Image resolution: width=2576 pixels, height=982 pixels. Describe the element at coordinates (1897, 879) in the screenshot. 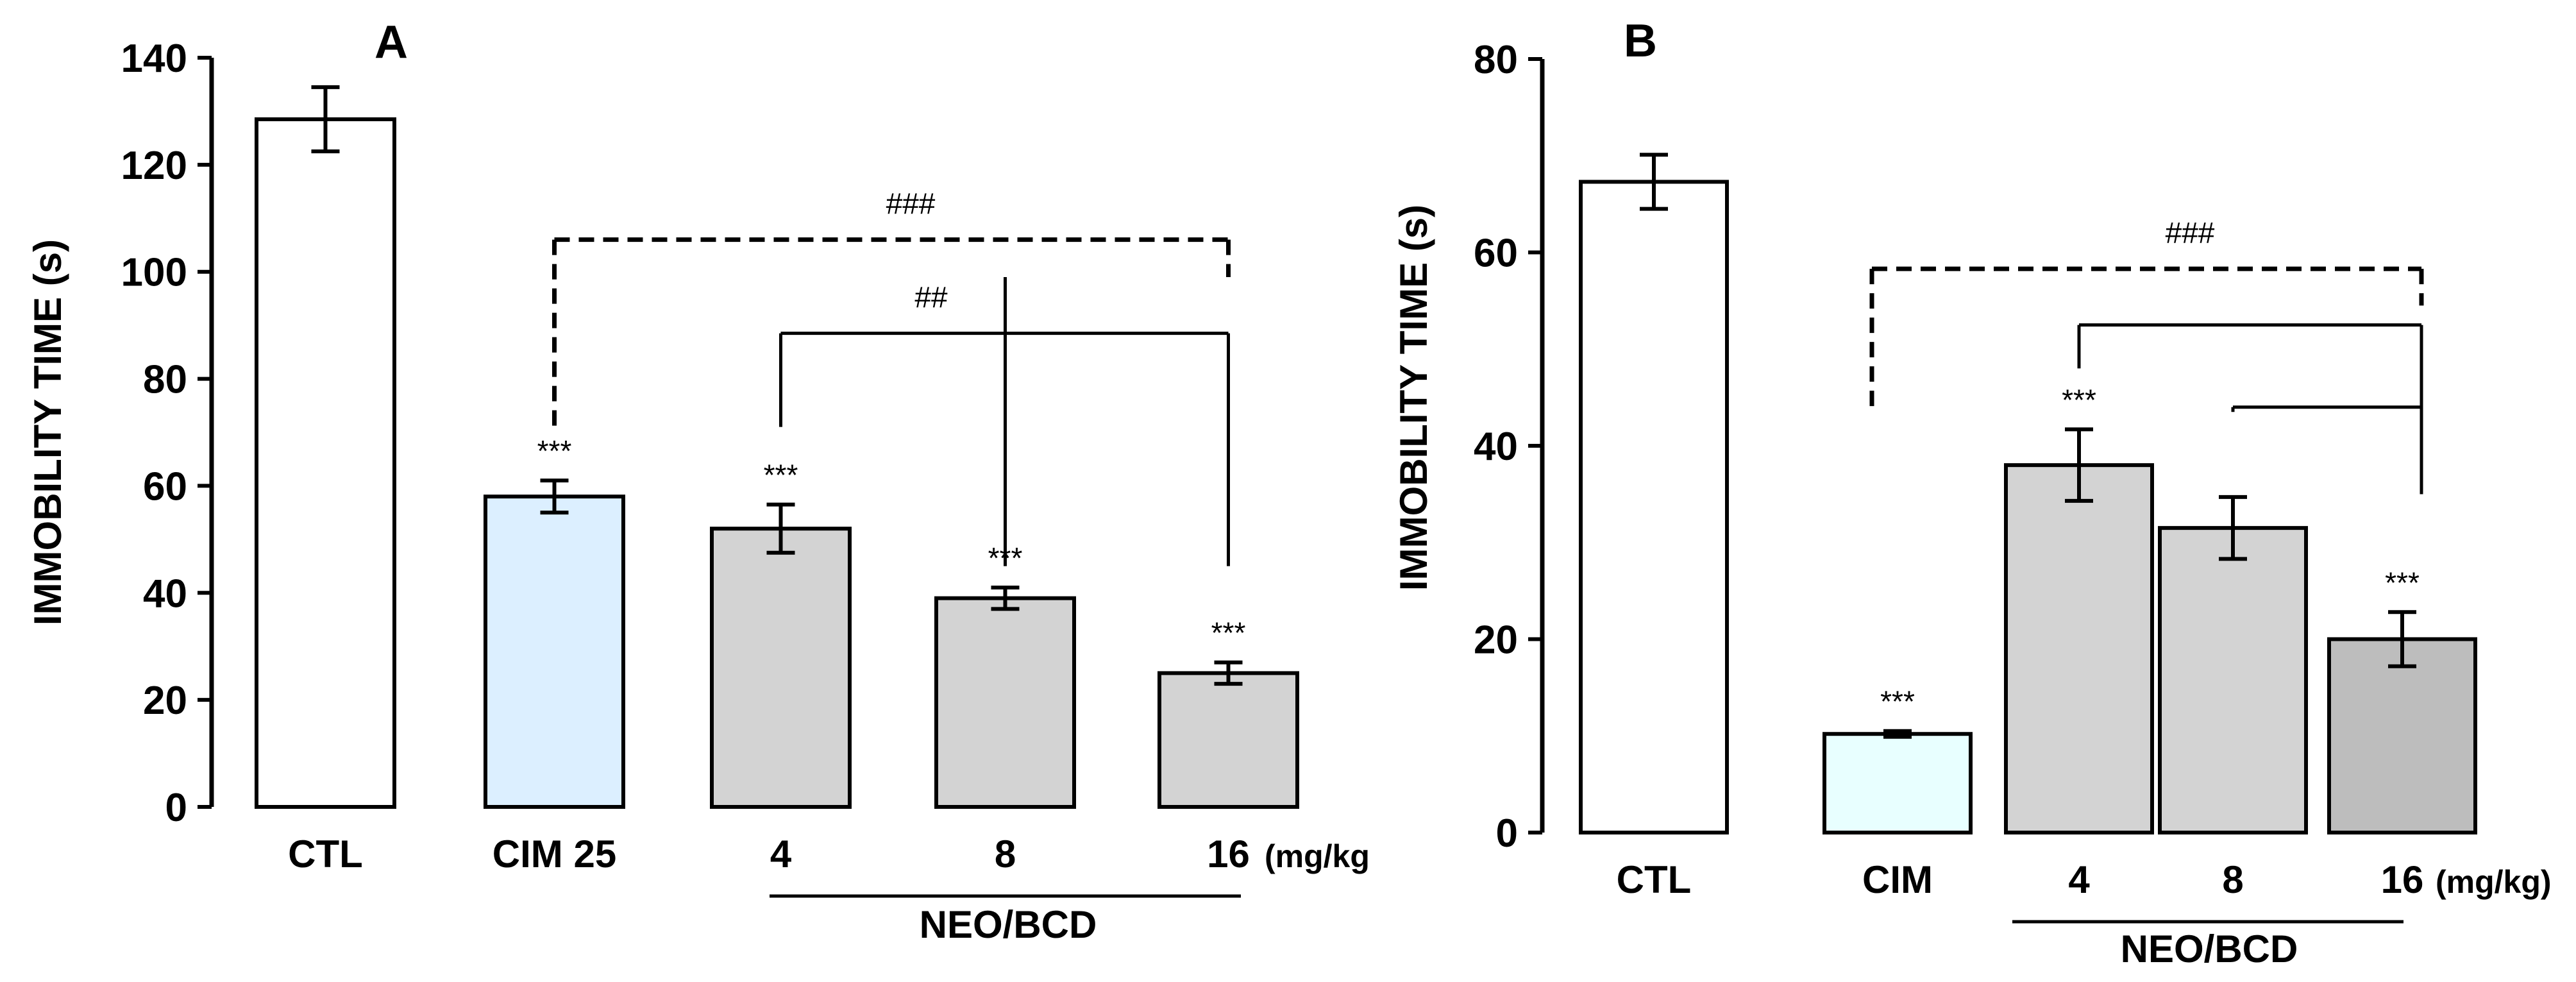

I see `category-label: CIM` at that location.